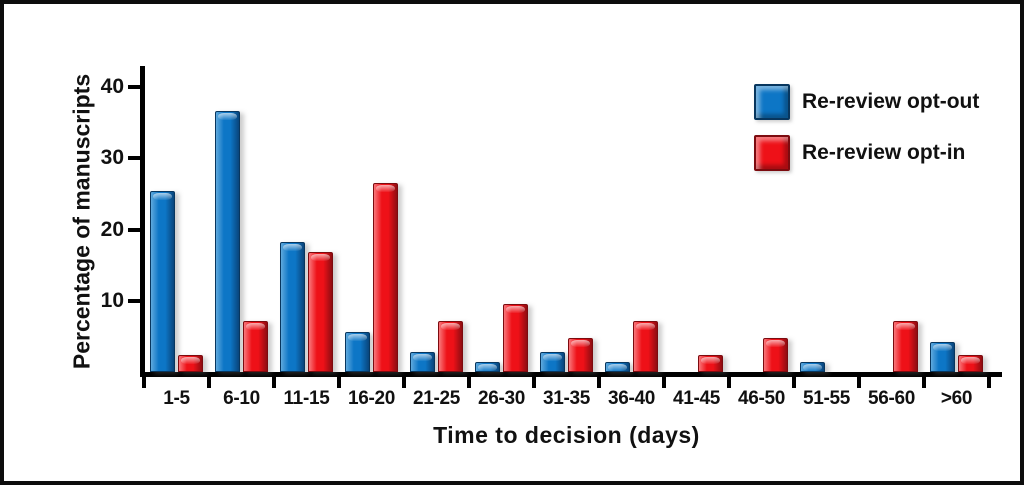 Image resolution: width=1024 pixels, height=485 pixels. I want to click on legend-swatch-opt-out, so click(772, 102).